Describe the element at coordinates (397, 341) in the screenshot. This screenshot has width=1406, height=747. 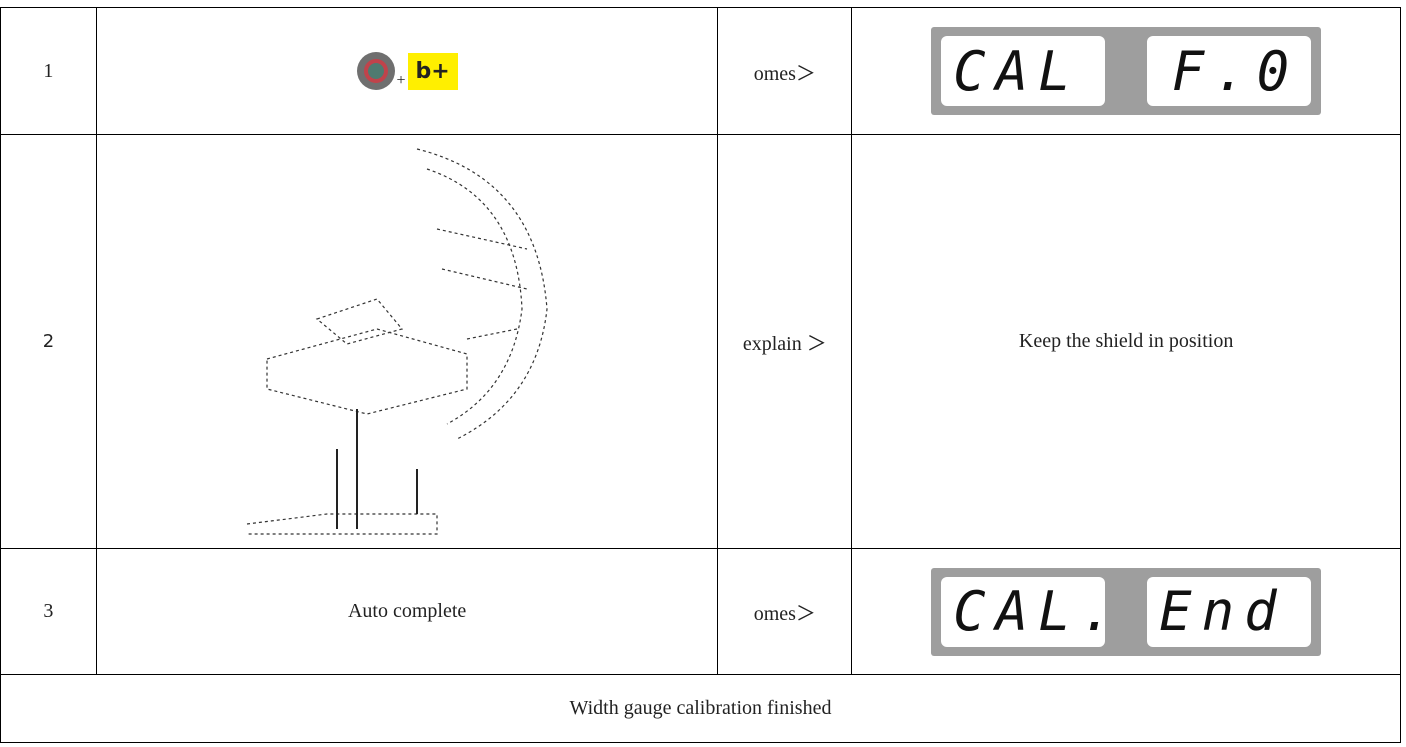
I see `machine-illustration` at that location.